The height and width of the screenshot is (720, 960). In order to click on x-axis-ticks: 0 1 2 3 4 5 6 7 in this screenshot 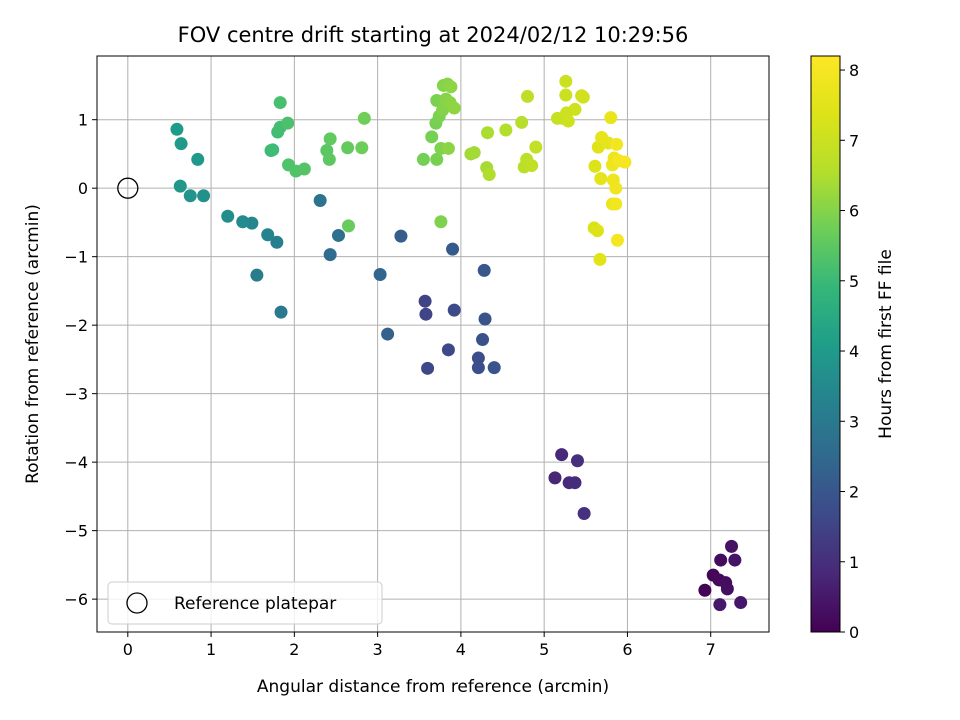, I will do `click(419, 645)`.